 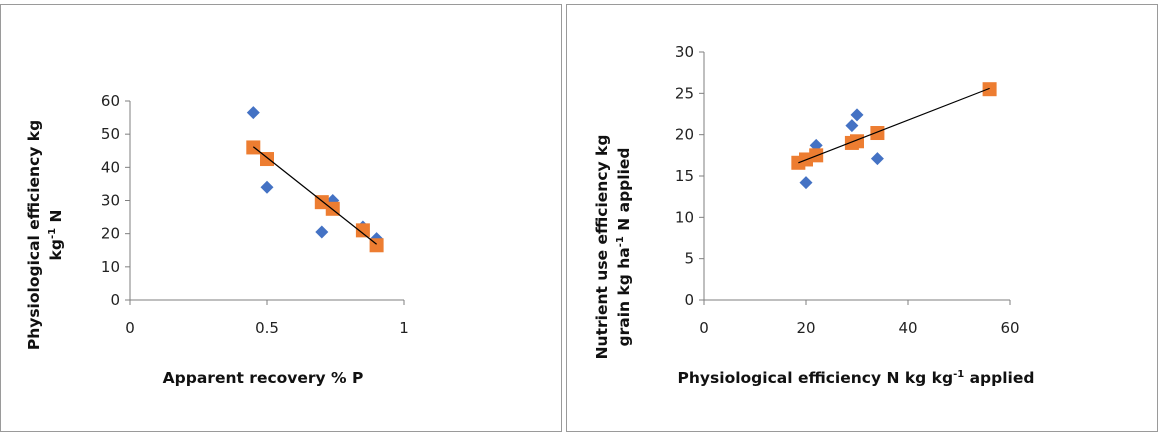 What do you see at coordinates (689, 259) in the screenshot?
I see `y-tick-label: 5` at bounding box center [689, 259].